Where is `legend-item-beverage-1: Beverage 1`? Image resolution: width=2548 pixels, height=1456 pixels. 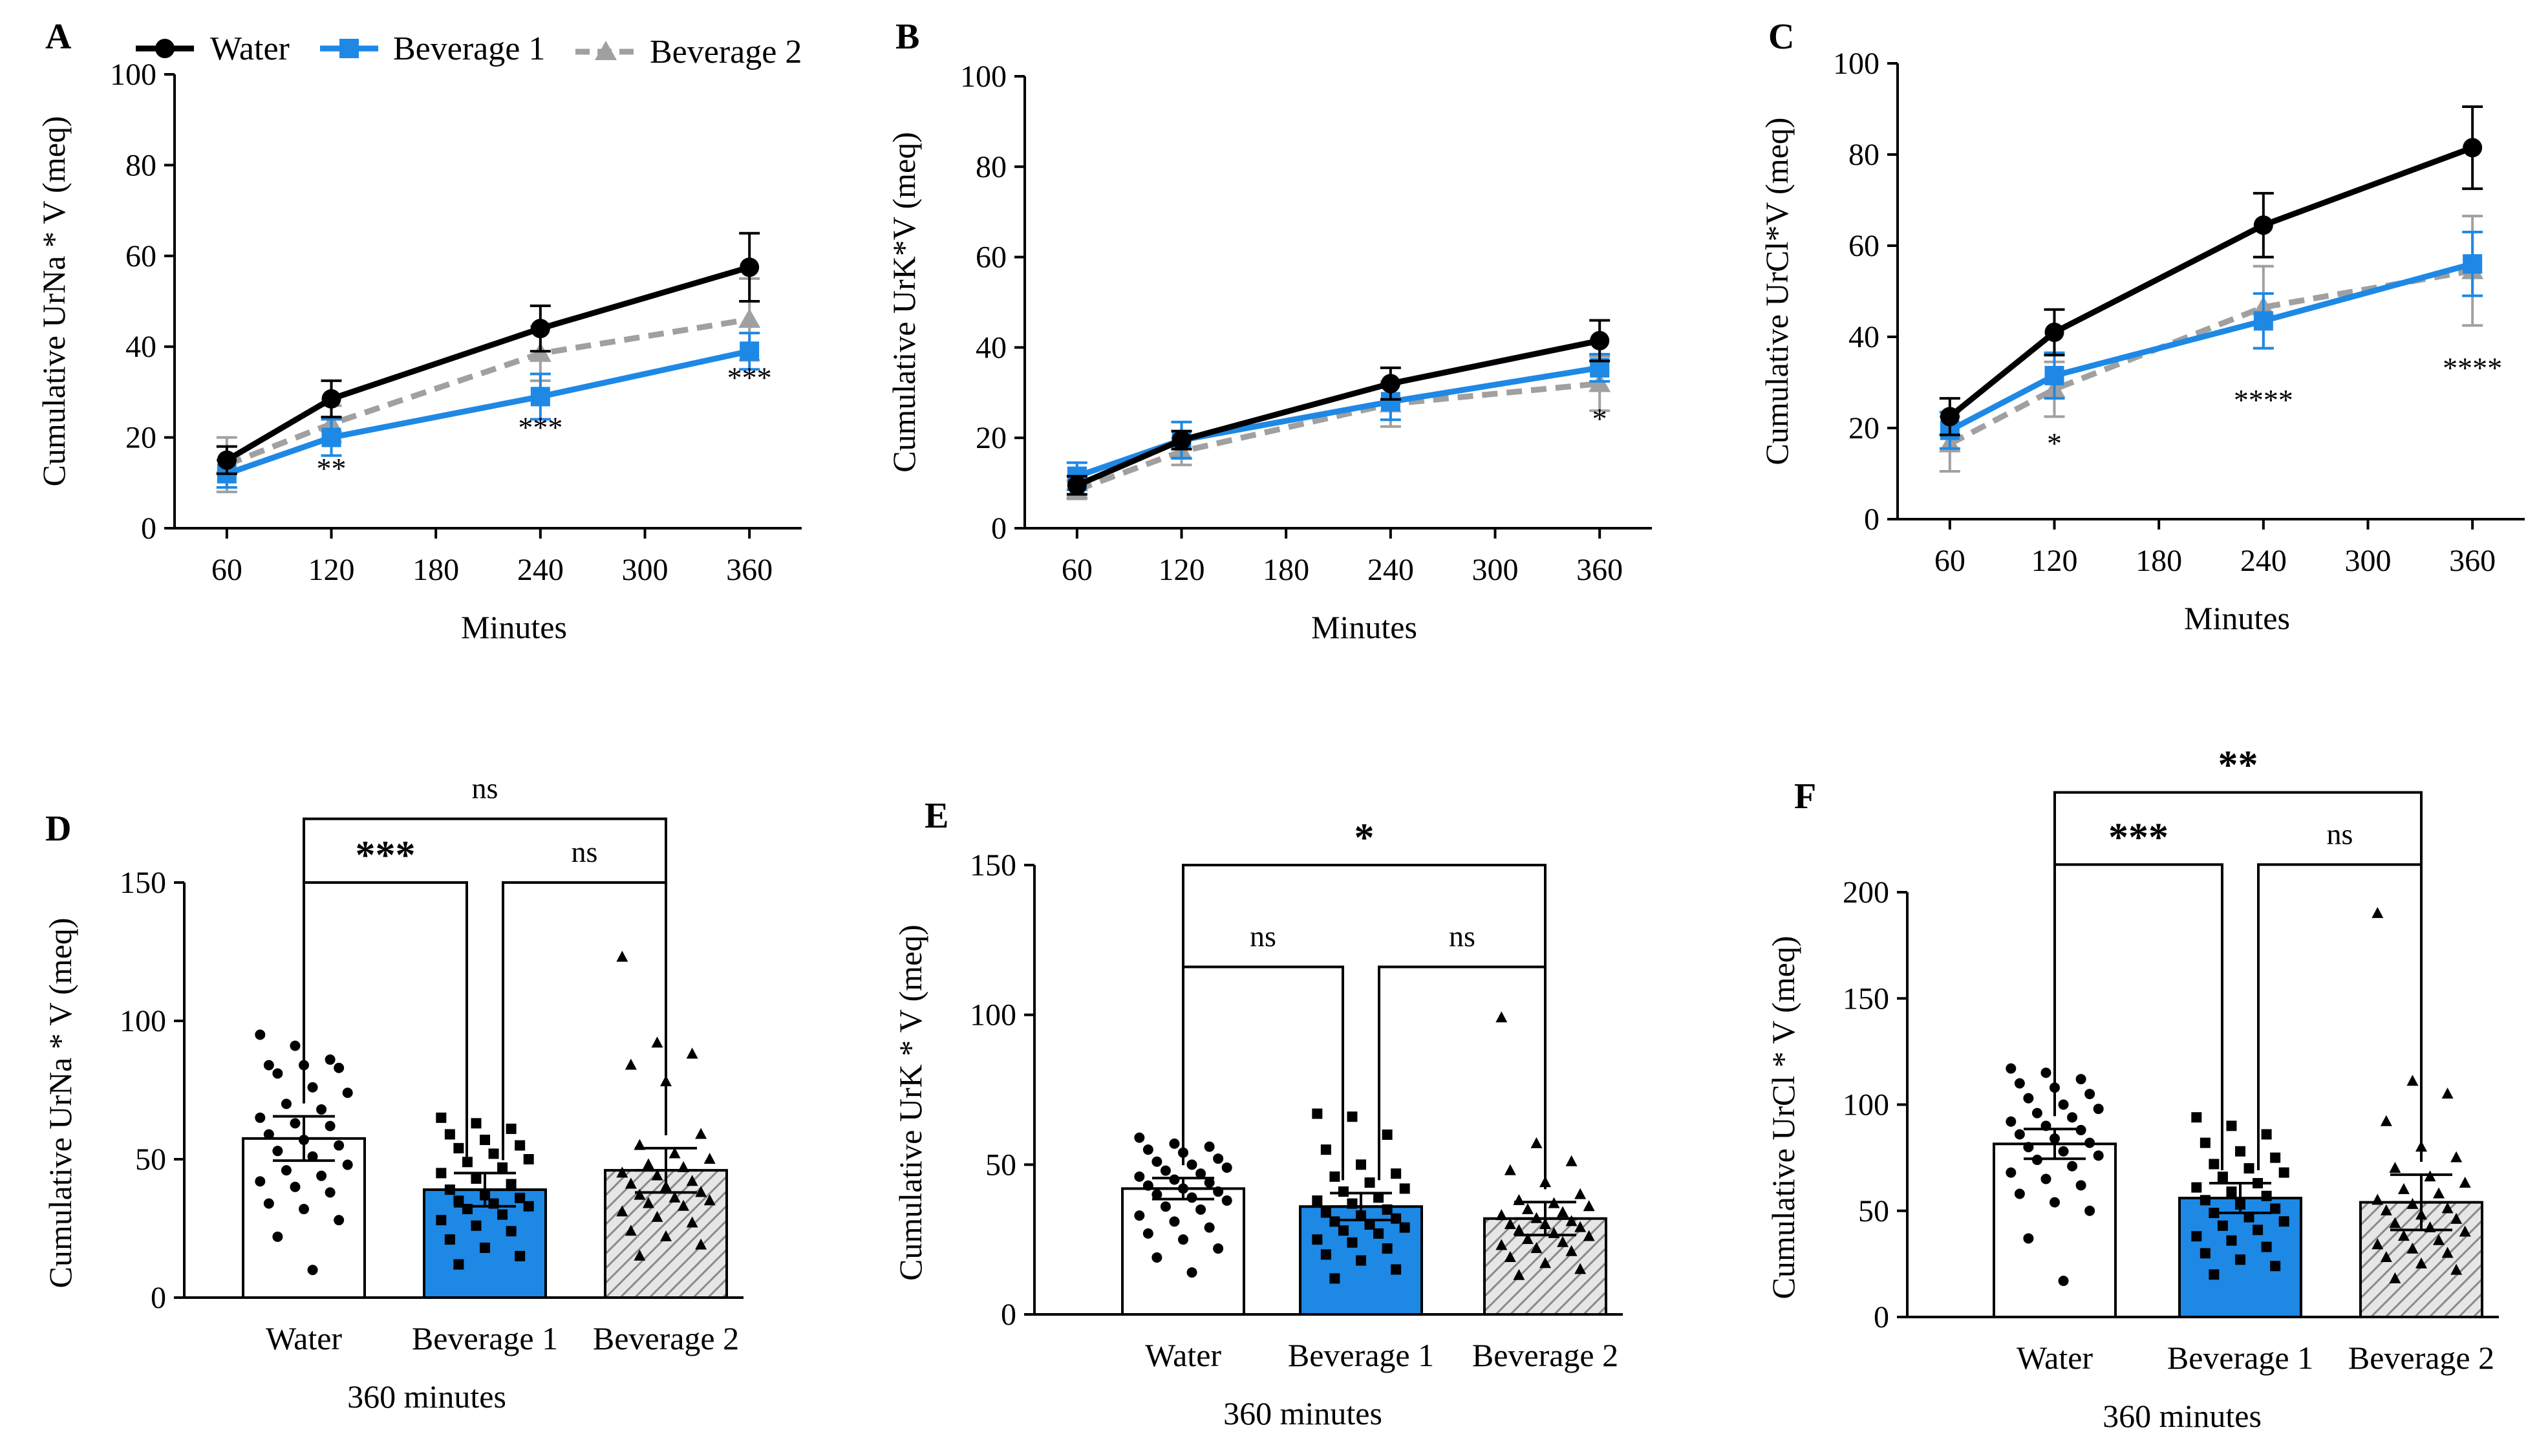
legend-item-beverage-1: Beverage 1 is located at coordinates (432, 48).